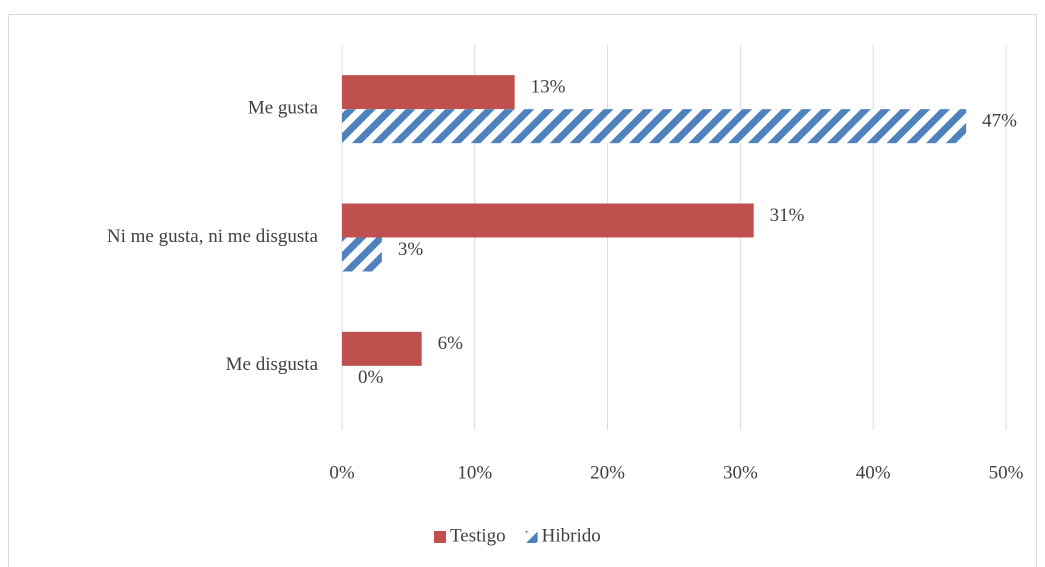 Image resolution: width=1045 pixels, height=567 pixels. What do you see at coordinates (411, 249) in the screenshot?
I see `value-label: 3%` at bounding box center [411, 249].